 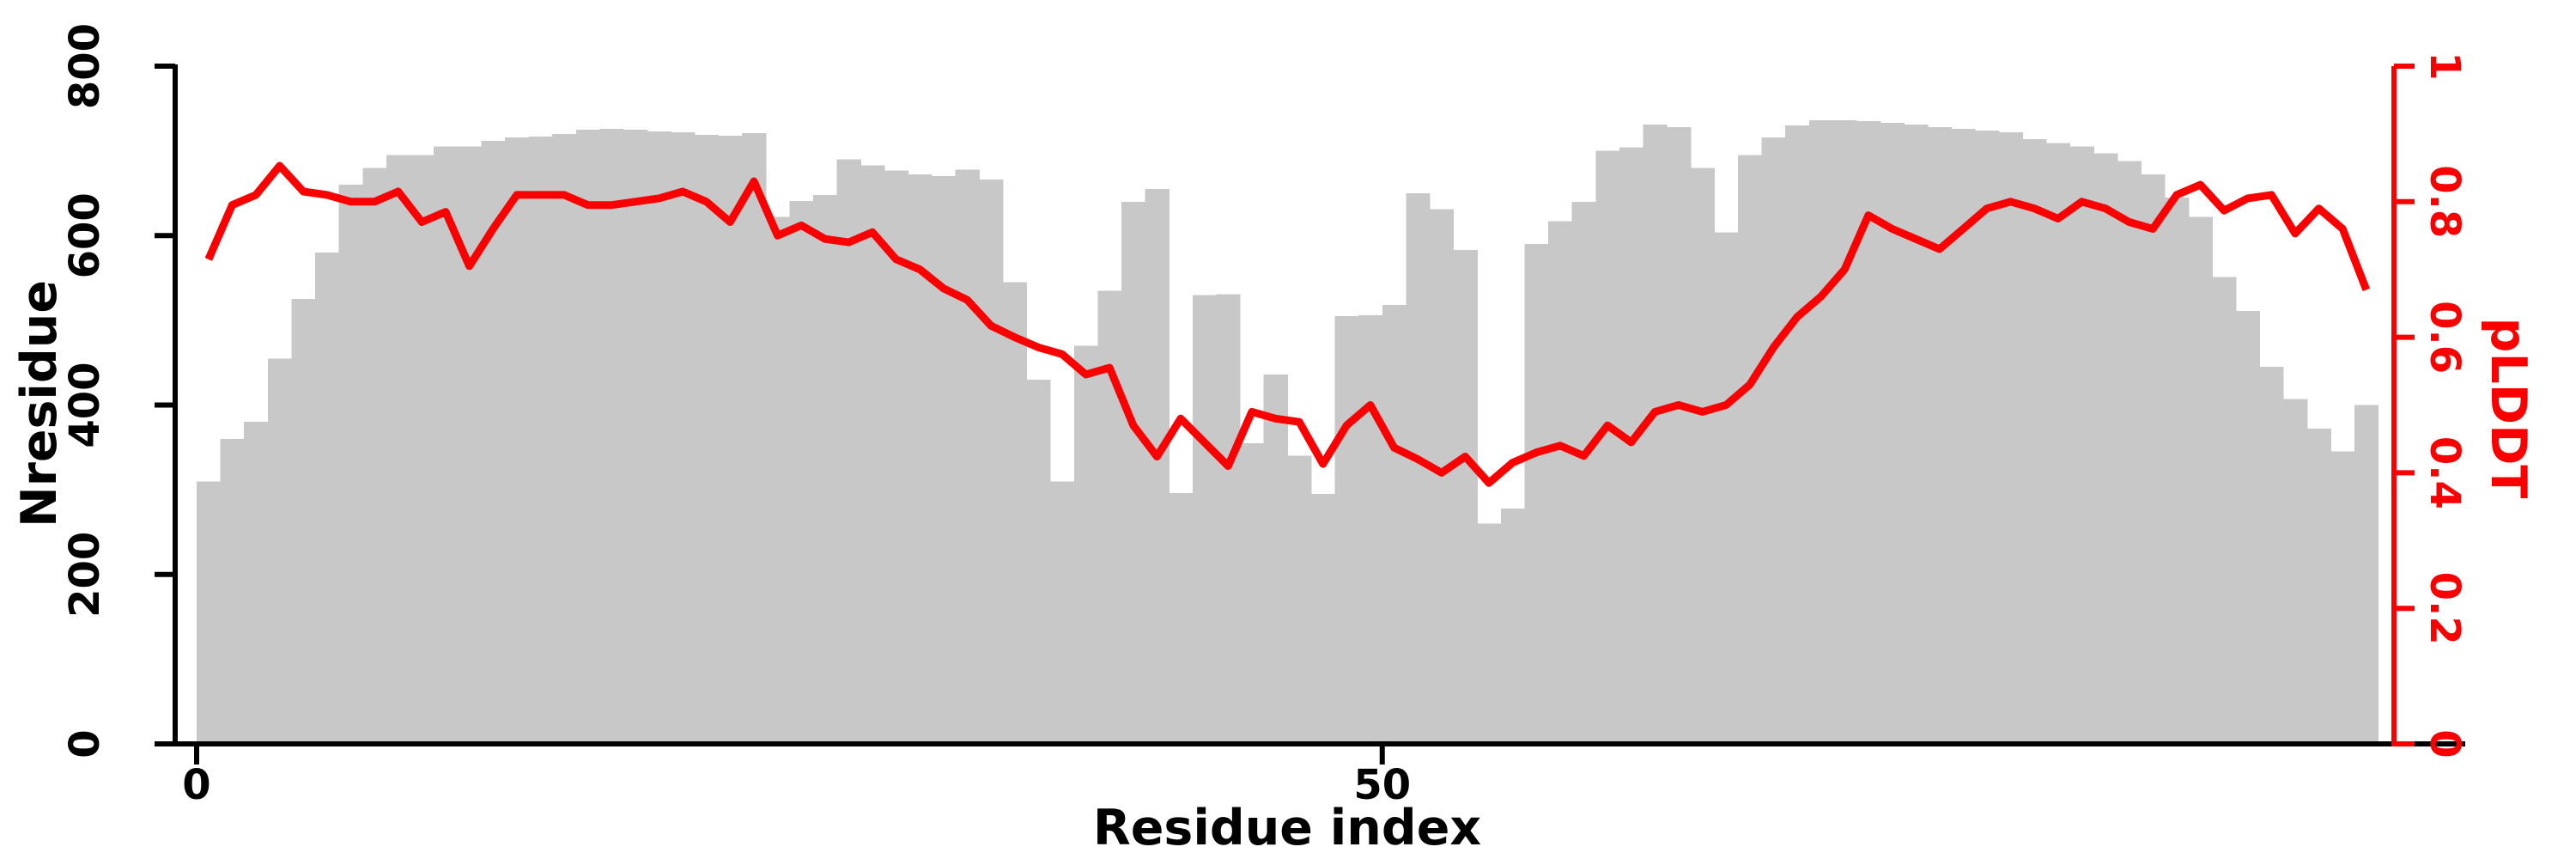 What do you see at coordinates (2445, 608) in the screenshot?
I see `svg-text: 0.2` at bounding box center [2445, 608].